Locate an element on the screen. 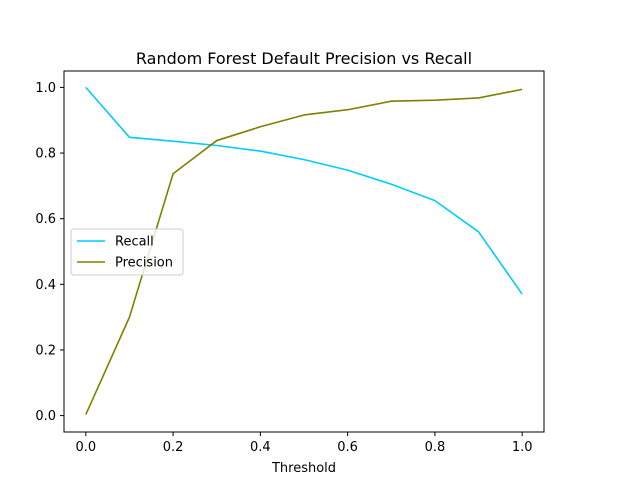 This screenshot has width=640, height=480. legend-label-recall: Recall is located at coordinates (134, 242).